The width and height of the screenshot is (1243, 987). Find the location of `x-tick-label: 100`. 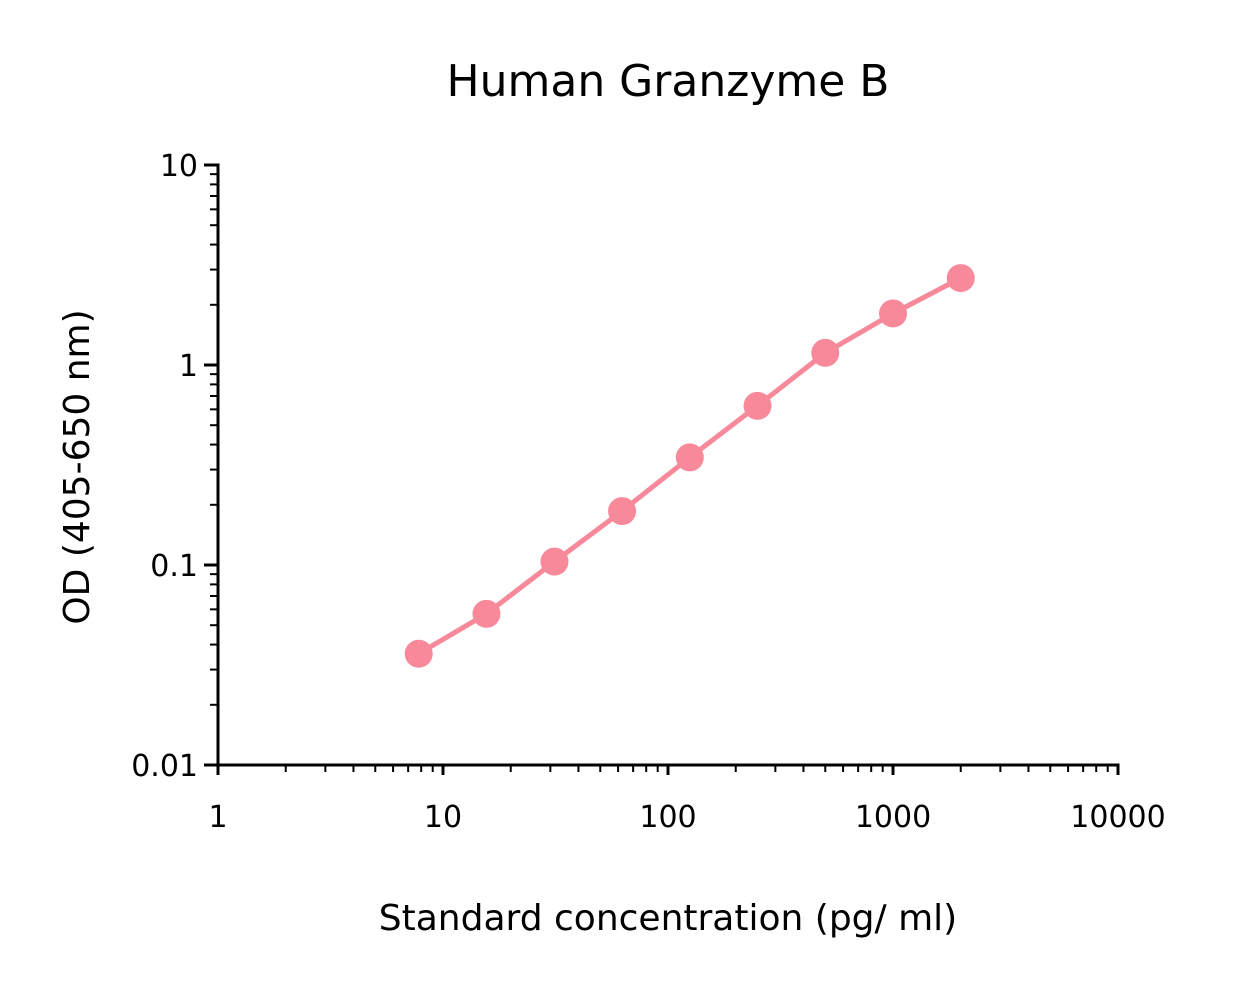

x-tick-label: 100 is located at coordinates (667, 817).